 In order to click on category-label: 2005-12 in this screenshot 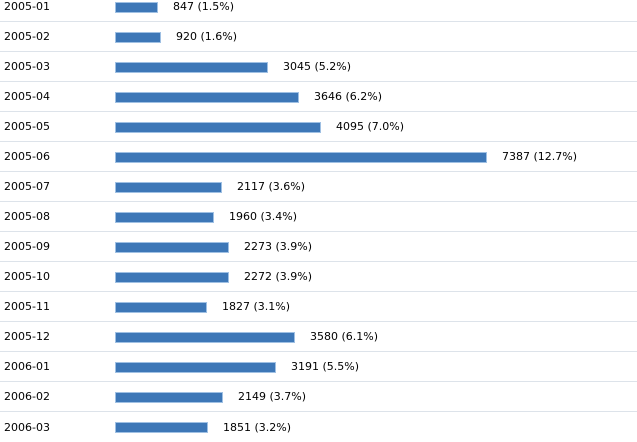, I will do `click(27, 336)`.